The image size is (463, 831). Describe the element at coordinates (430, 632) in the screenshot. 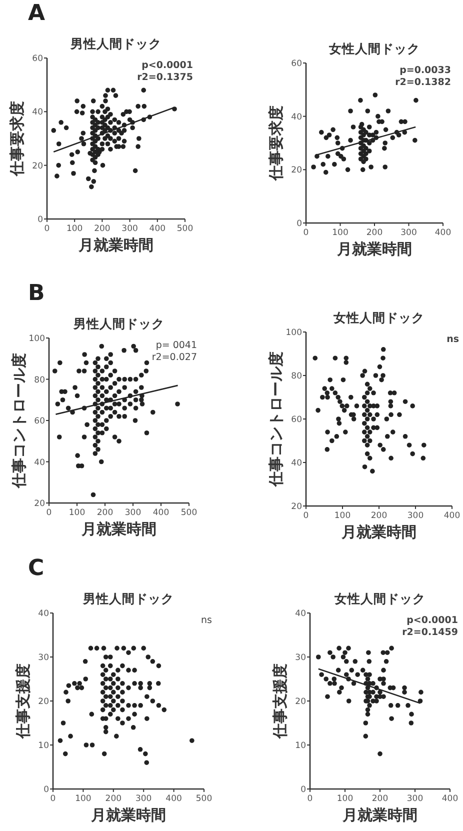

I see `annotation: r2=0.1459` at that location.